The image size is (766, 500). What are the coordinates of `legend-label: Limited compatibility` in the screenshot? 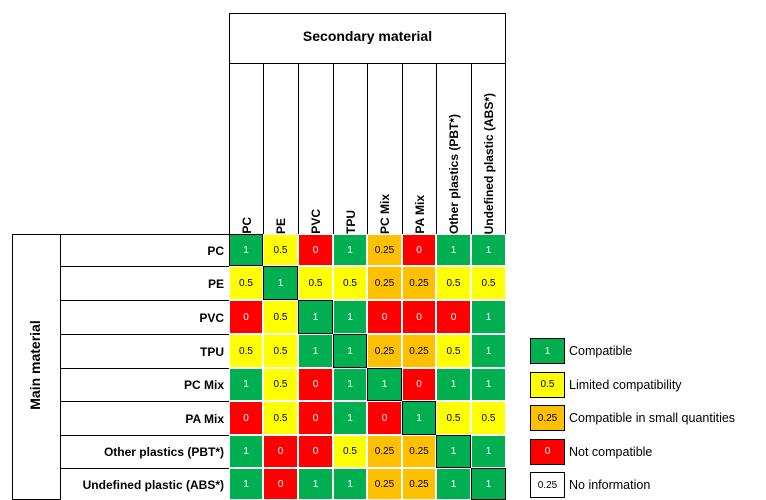 It's located at (625, 384).